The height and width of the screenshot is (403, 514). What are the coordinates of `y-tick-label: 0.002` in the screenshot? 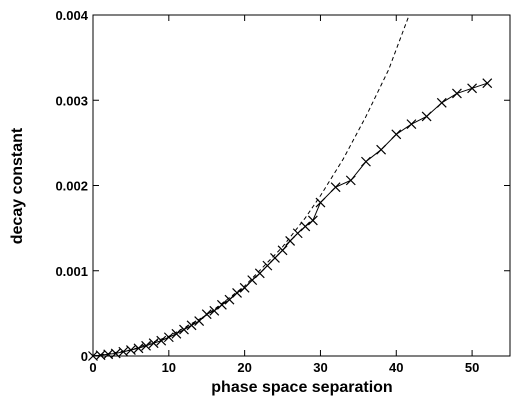 It's located at (71, 186).